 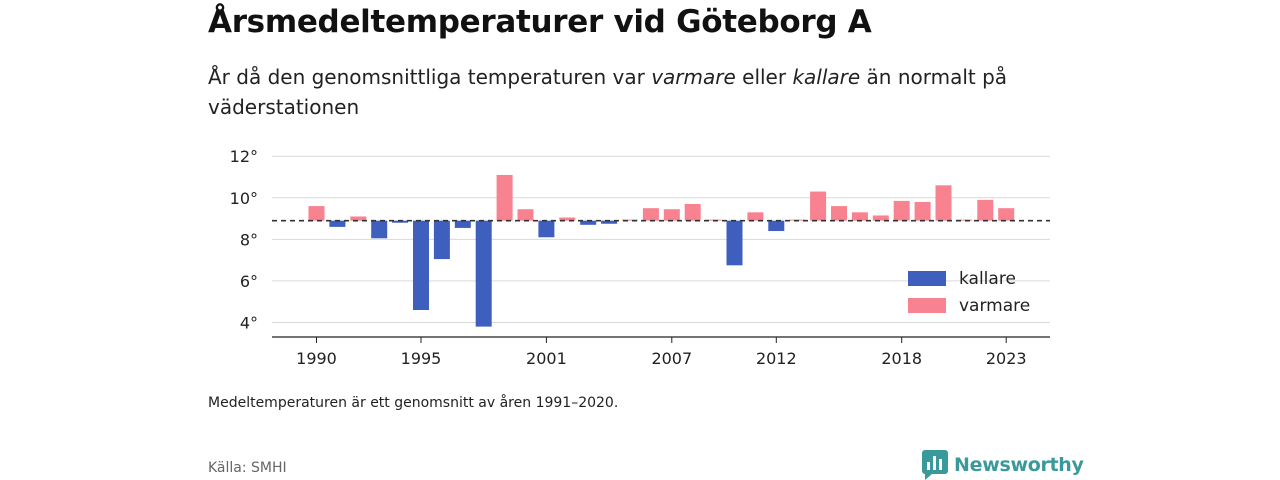 I want to click on bar-2000, so click(x=525, y=215).